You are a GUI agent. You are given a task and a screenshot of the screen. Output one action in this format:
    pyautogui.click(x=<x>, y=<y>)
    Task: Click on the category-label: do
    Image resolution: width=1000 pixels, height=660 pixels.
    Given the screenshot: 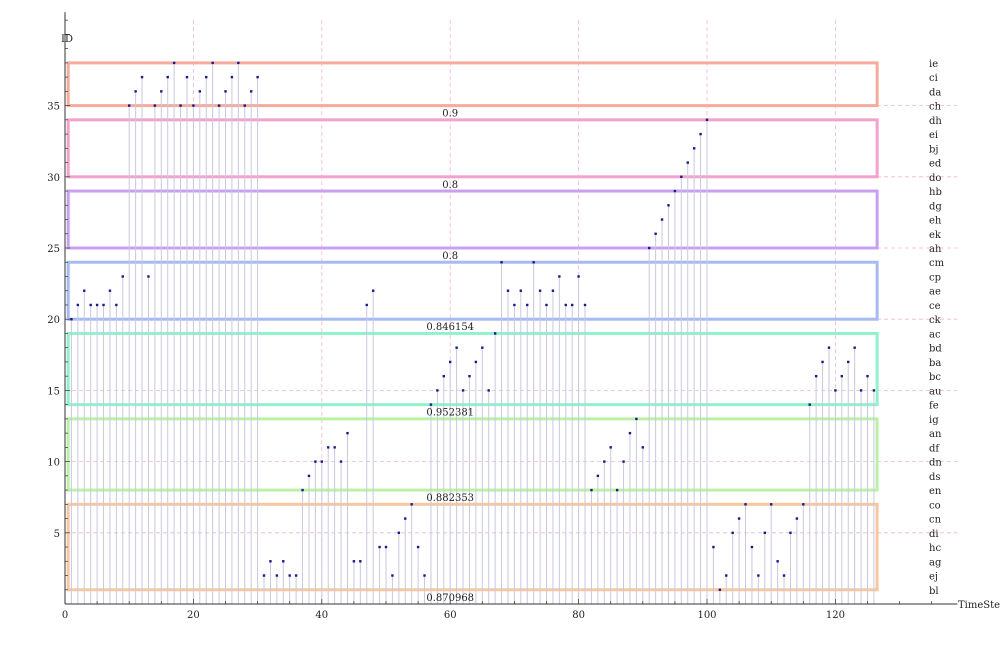 What is the action you would take?
    pyautogui.click(x=935, y=178)
    